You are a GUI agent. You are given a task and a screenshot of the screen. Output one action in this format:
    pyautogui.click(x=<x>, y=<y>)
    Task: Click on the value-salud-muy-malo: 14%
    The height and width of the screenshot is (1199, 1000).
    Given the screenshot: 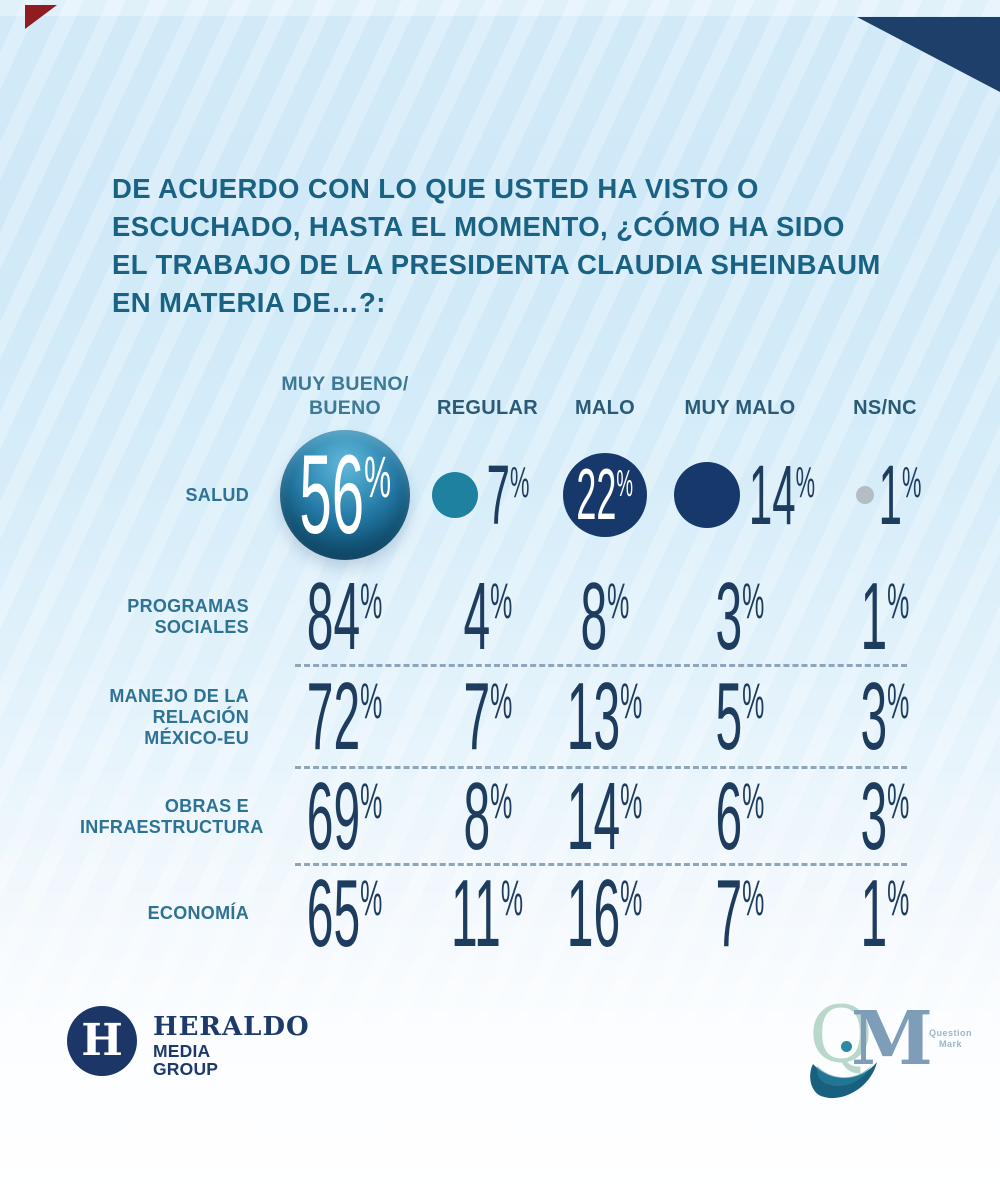 What is the action you would take?
    pyautogui.click(x=782, y=495)
    